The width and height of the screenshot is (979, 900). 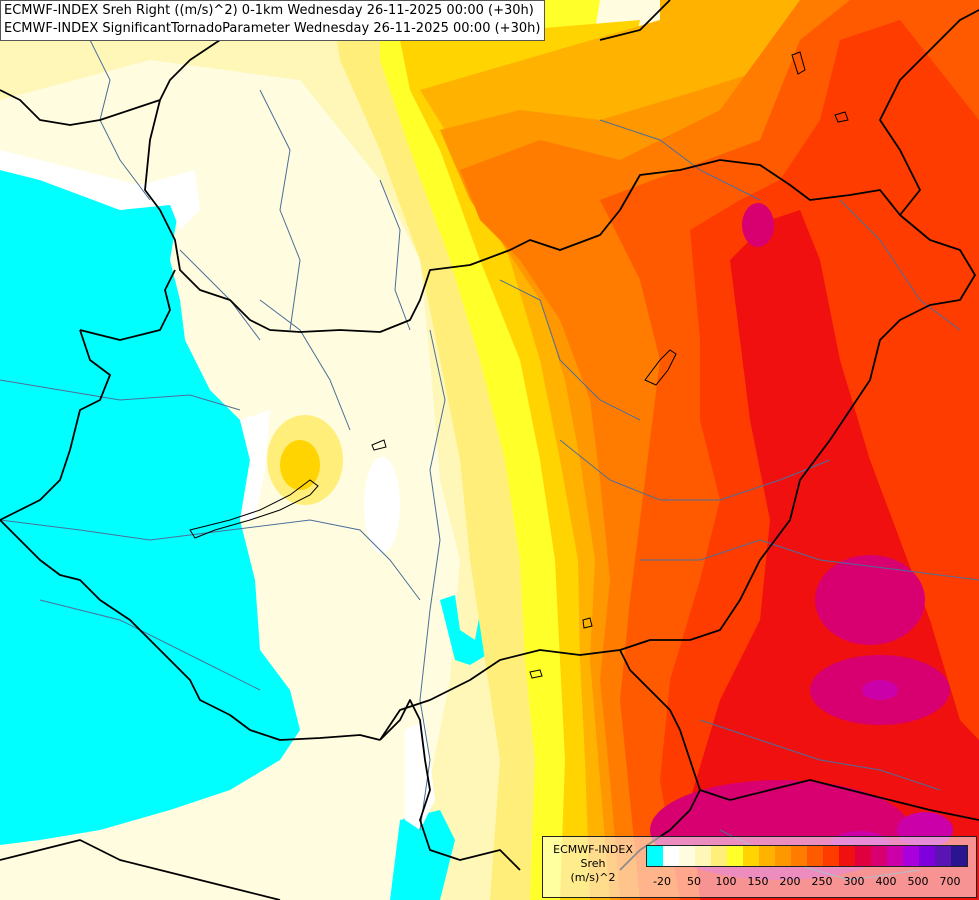 I want to click on legend-tick-label: 100, so click(x=726, y=881).